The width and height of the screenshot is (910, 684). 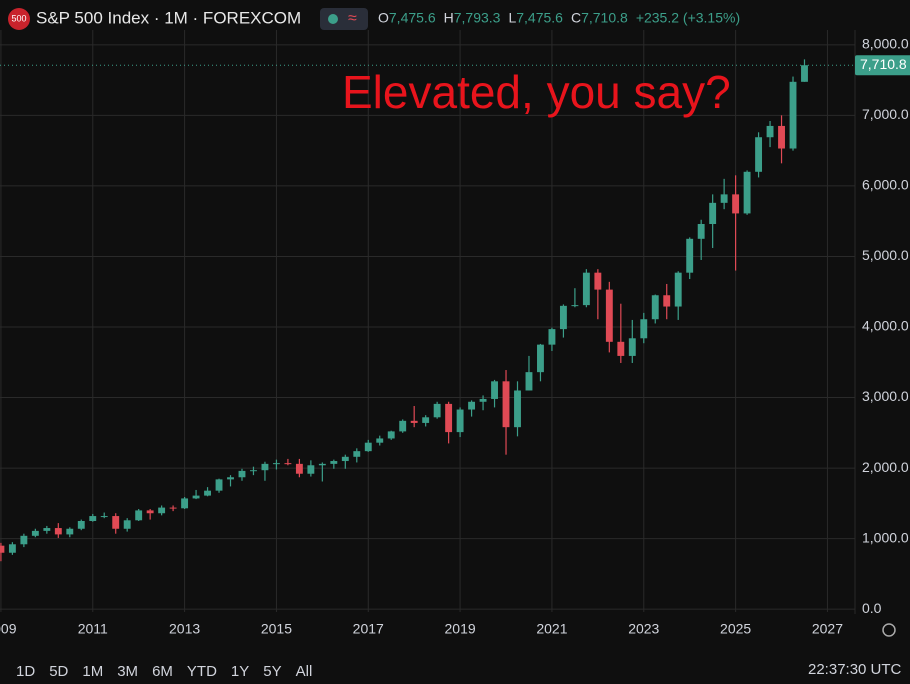 I want to click on legend-key: L, so click(x=512, y=18).